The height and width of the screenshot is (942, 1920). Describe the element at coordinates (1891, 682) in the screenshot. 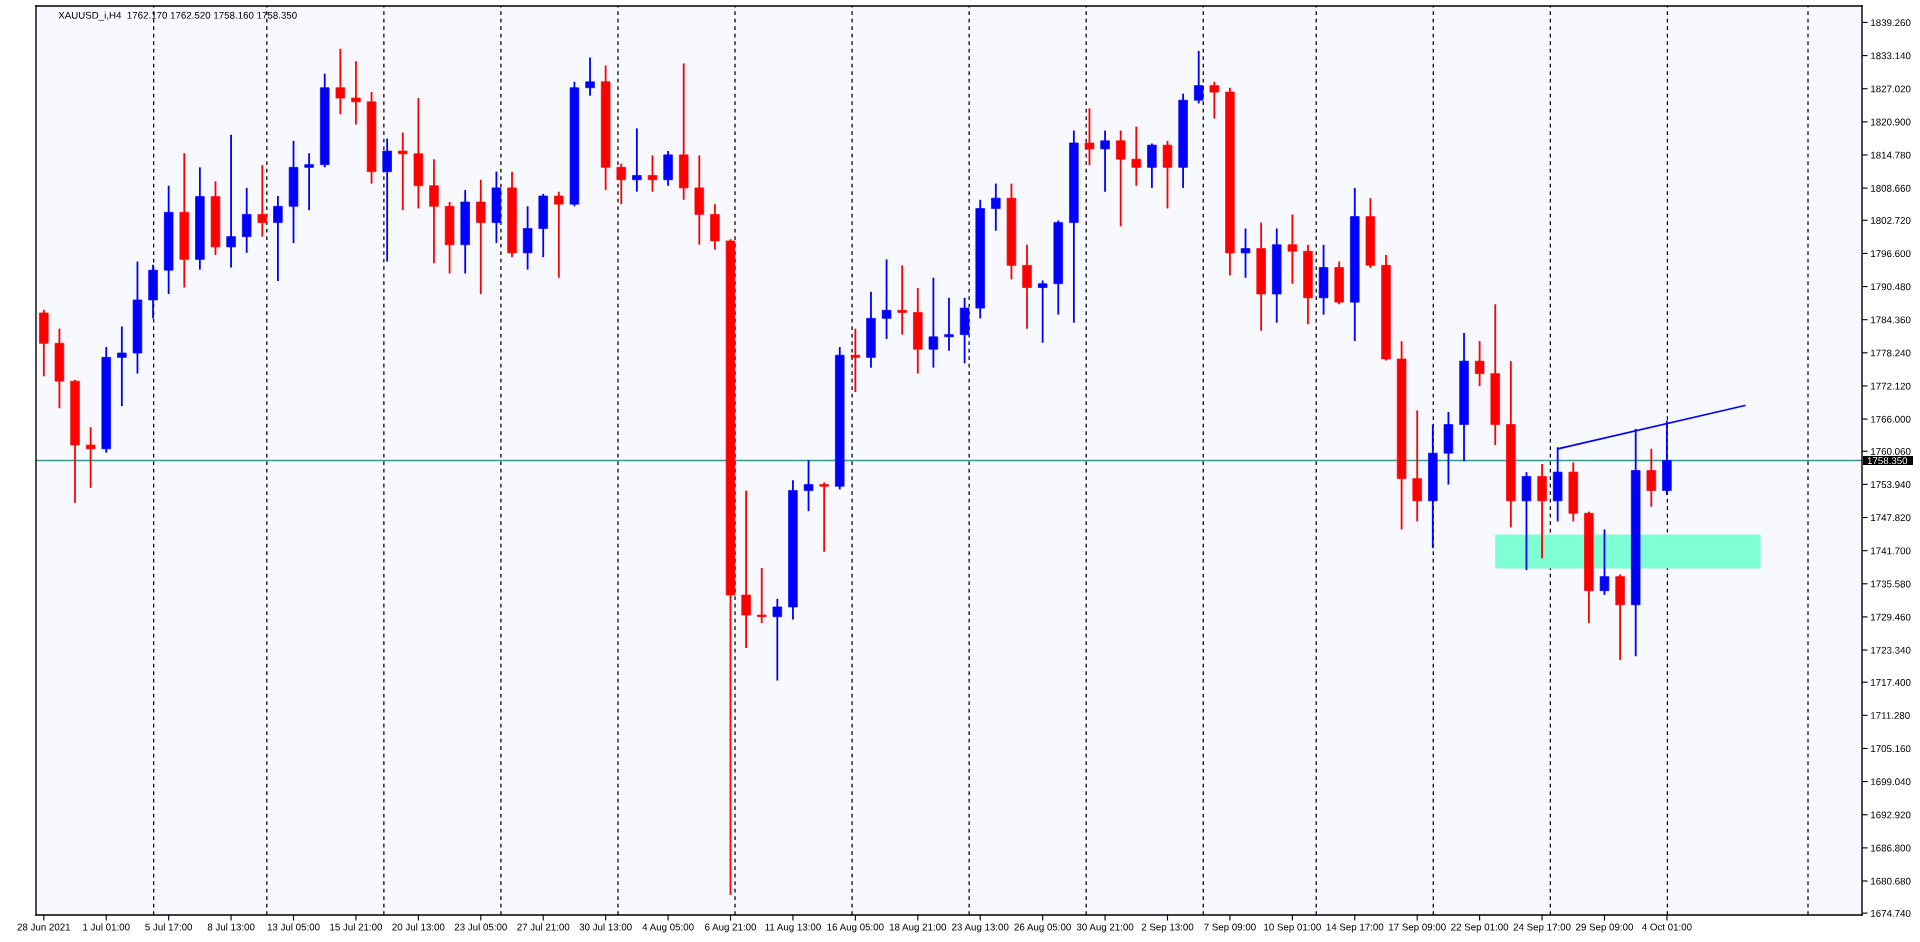

I see `y-tick-label: 1717.400` at that location.